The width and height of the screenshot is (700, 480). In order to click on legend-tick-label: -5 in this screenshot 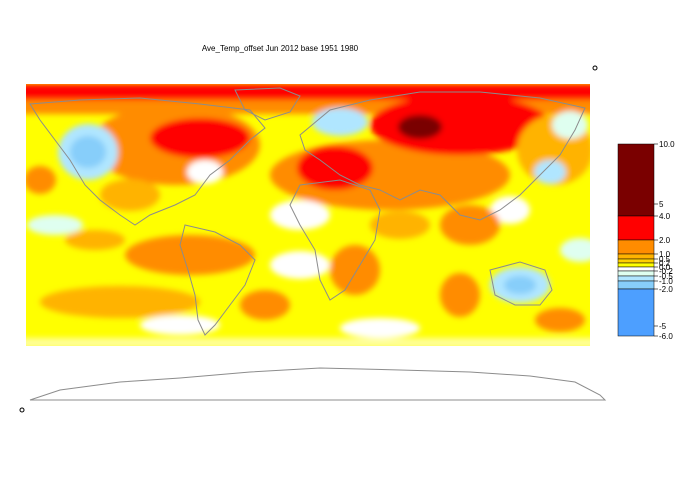, I will do `click(663, 326)`.